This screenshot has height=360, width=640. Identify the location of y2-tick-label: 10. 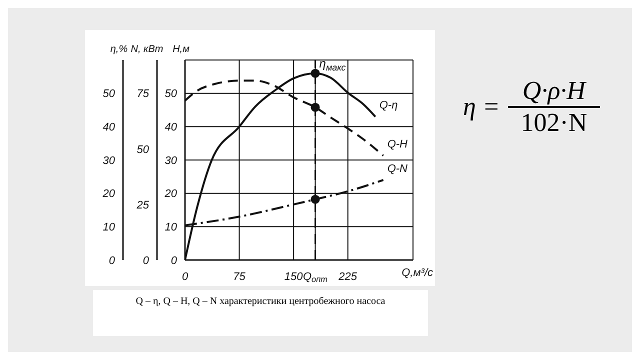
(171, 228).